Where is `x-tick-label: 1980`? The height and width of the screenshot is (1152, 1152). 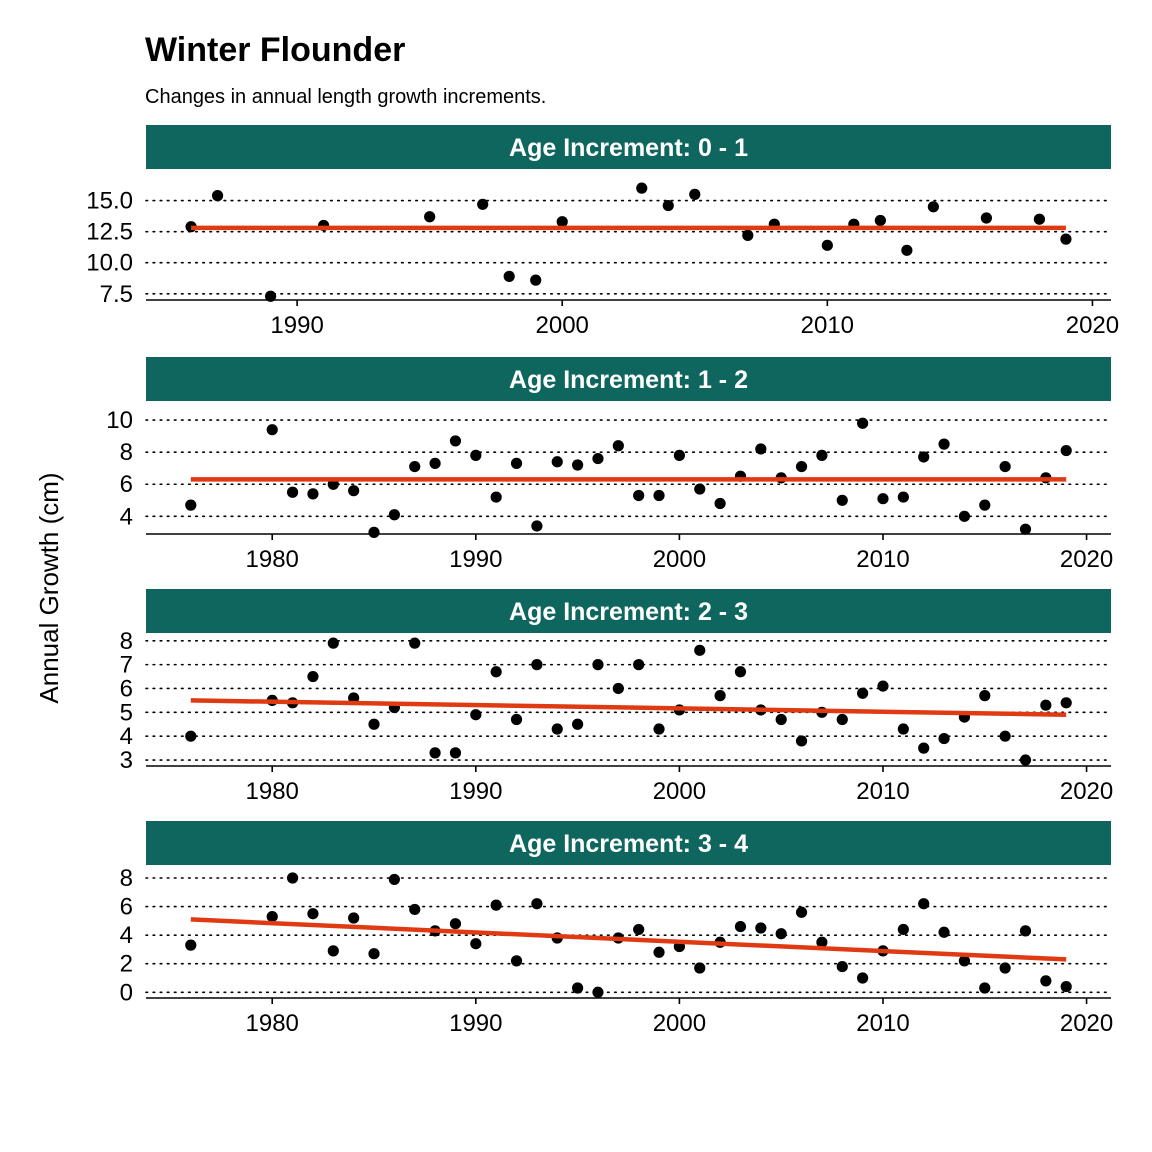
x-tick-label: 1980 is located at coordinates (272, 1023).